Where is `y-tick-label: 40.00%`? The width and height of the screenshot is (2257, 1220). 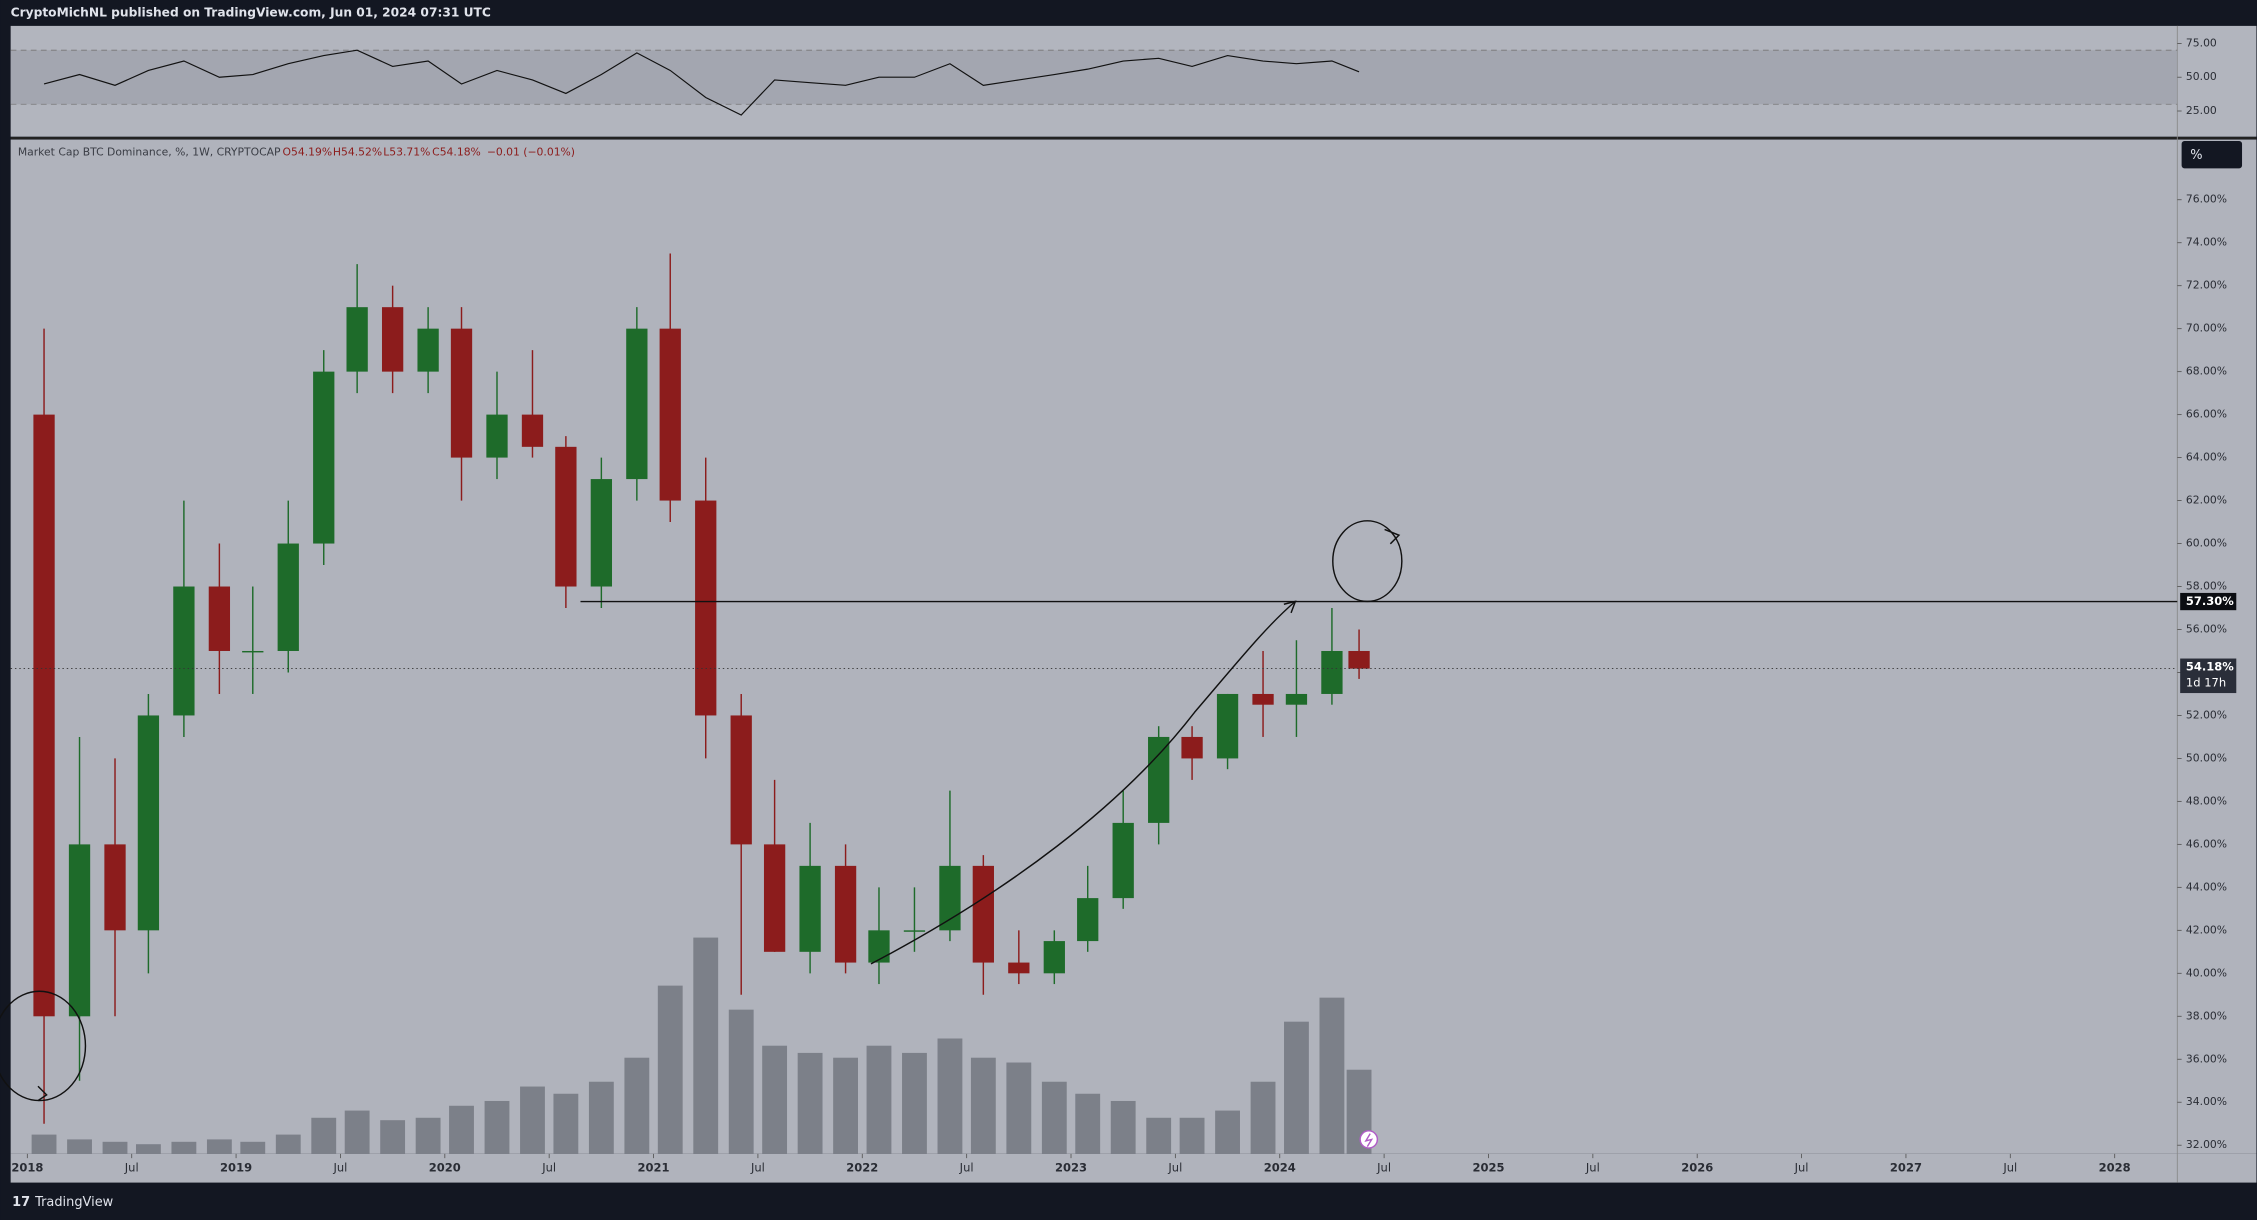 y-tick-label: 40.00% is located at coordinates (2206, 972).